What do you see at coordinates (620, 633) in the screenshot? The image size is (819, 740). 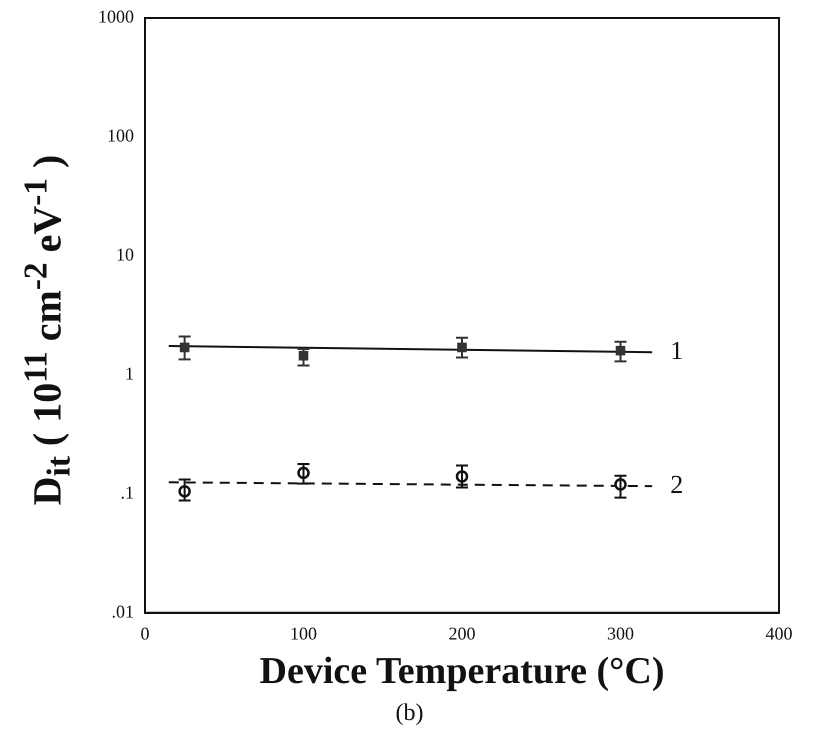 I see `x-tick-label: 300` at bounding box center [620, 633].